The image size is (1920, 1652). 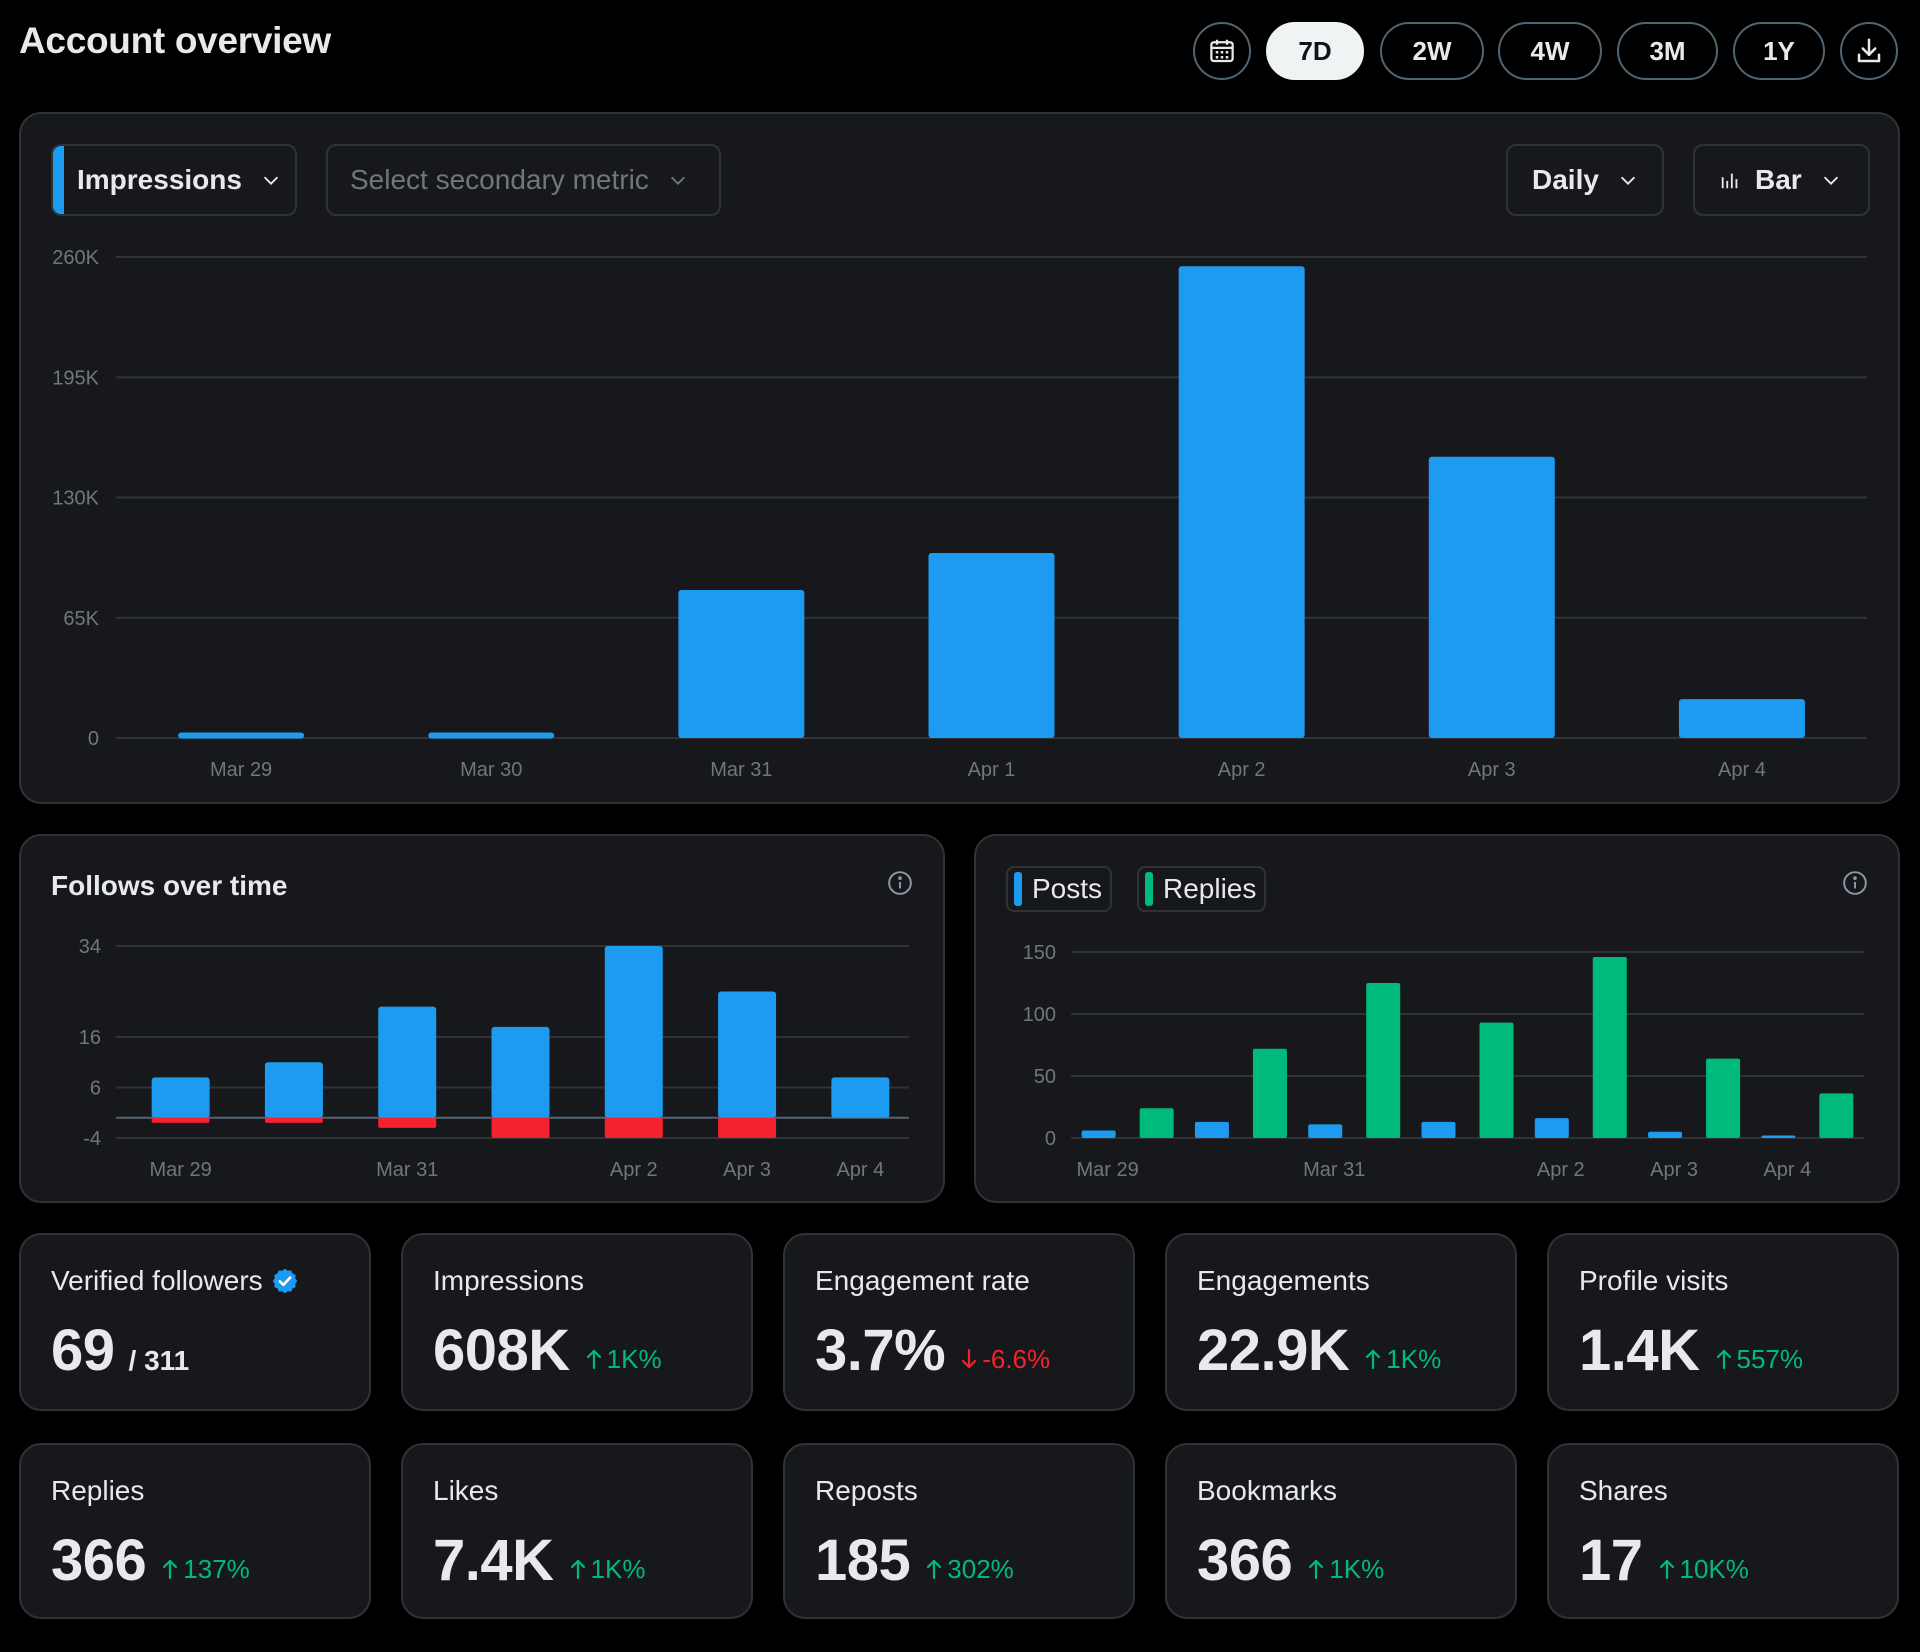 What do you see at coordinates (1290, 1560) in the screenshot?
I see `stat-value-row: 366 1K%` at bounding box center [1290, 1560].